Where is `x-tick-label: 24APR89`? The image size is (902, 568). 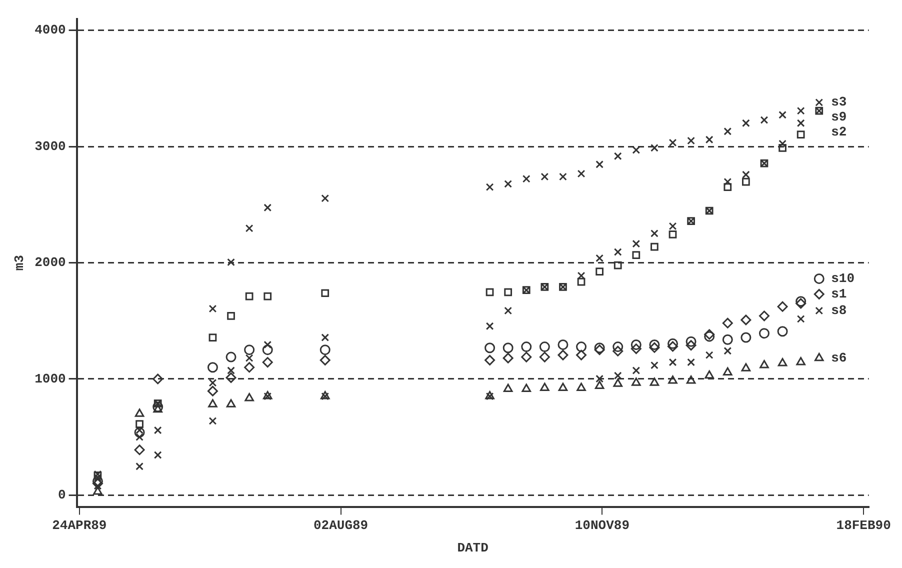 x-tick-label: 24APR89 is located at coordinates (79, 525).